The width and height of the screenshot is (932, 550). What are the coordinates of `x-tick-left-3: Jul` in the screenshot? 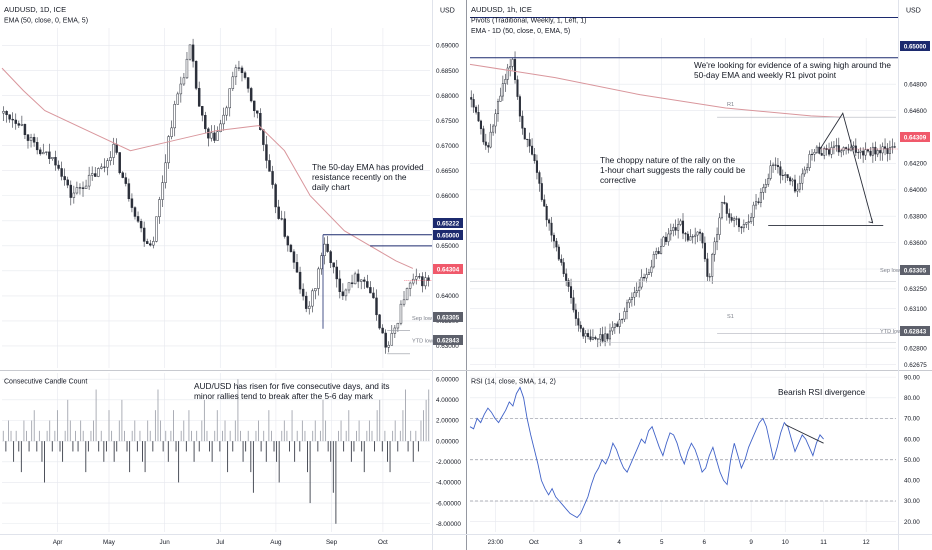 It's located at (220, 542).